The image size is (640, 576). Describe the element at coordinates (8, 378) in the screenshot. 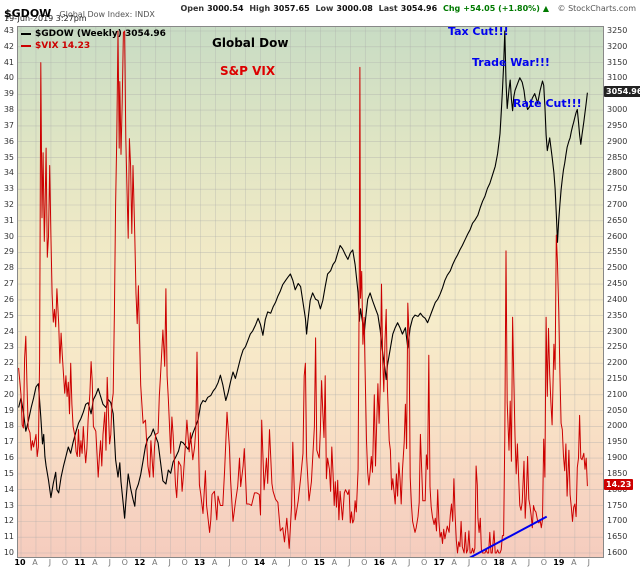

I see `left-axis-tick: 21` at that location.